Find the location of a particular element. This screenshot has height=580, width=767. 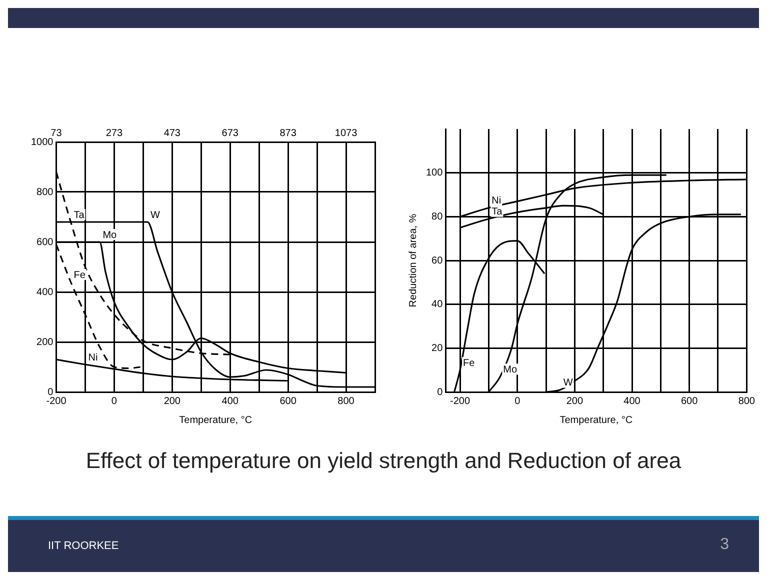

x2-tick-label: 273 is located at coordinates (114, 133).